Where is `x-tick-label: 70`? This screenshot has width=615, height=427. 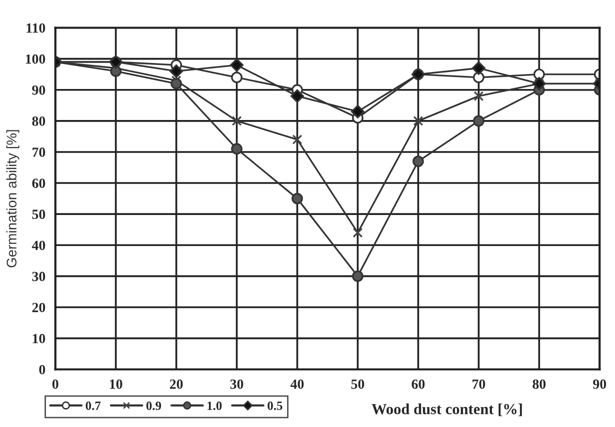 x-tick-label: 70 is located at coordinates (479, 384).